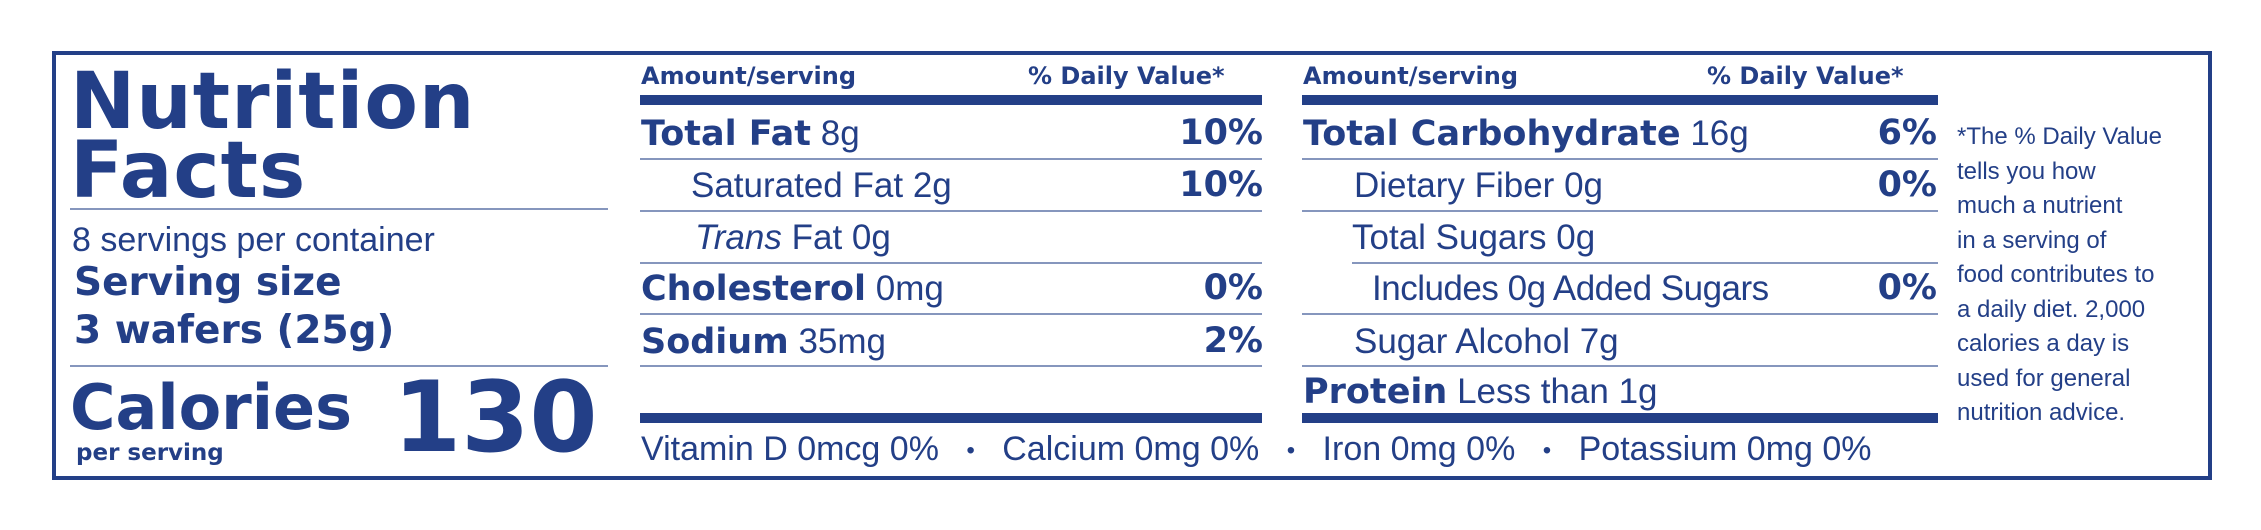  Describe the element at coordinates (1660, 288) in the screenshot. I see `nutrient-name-after: Added Sugars` at that location.